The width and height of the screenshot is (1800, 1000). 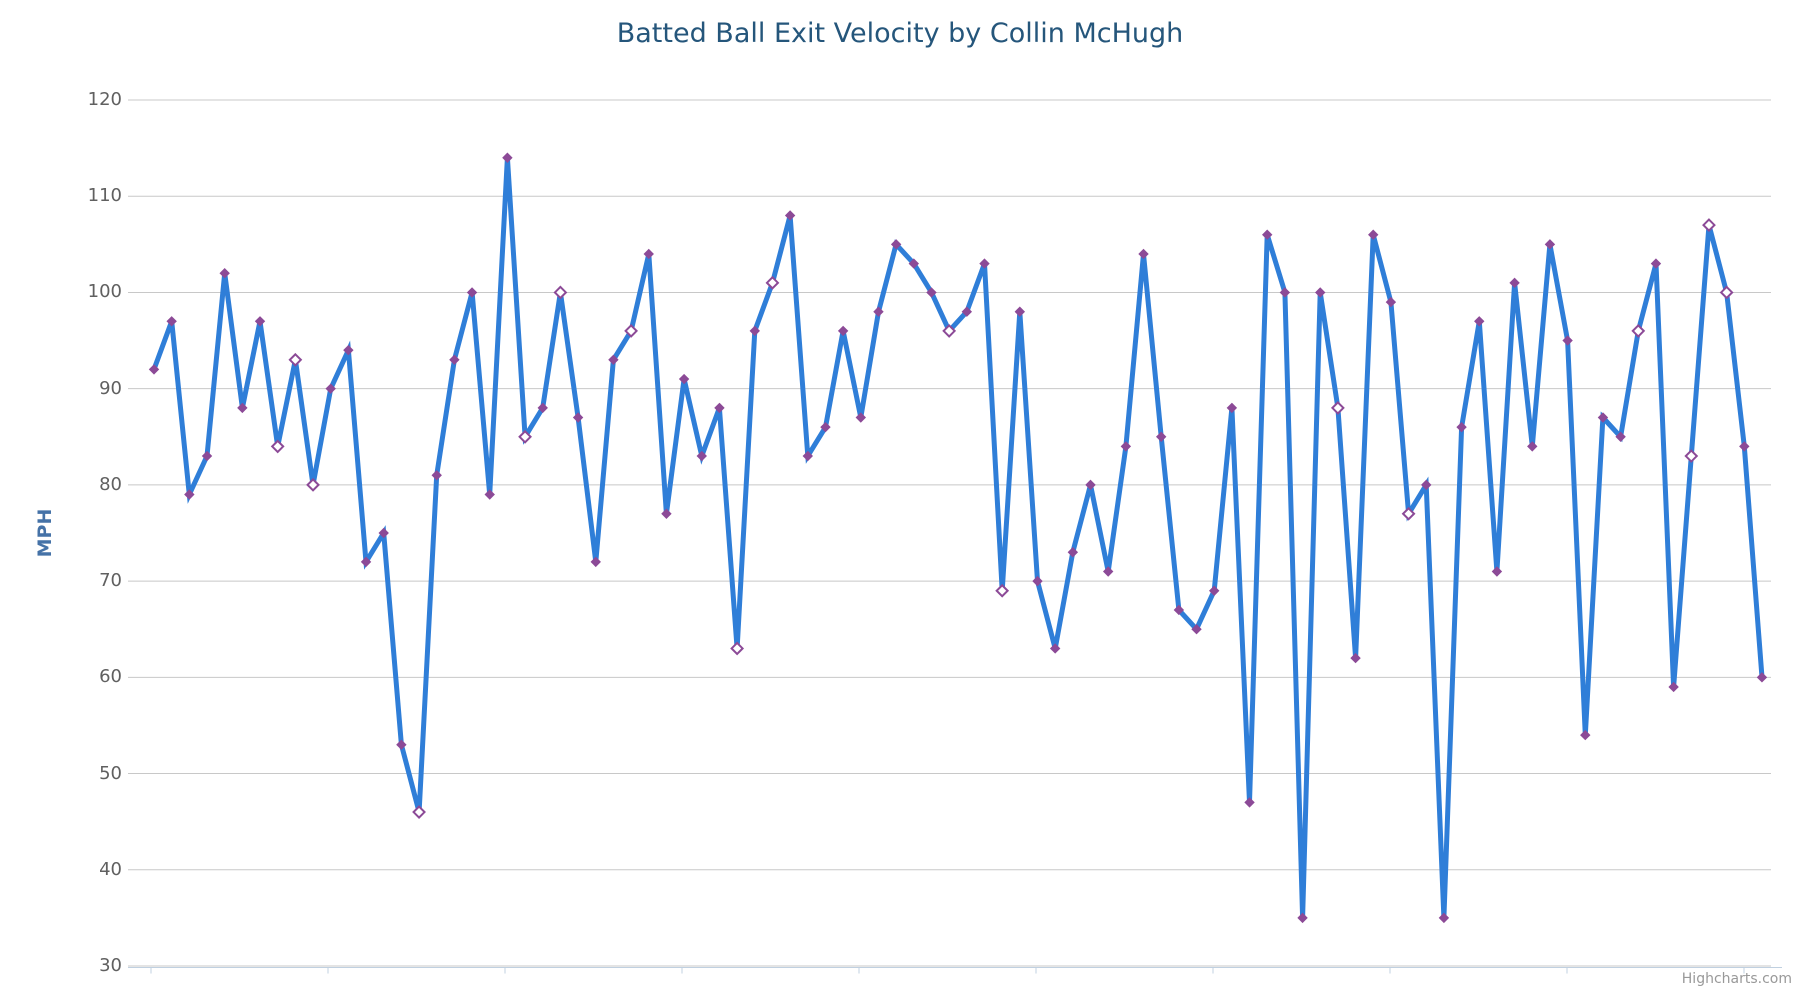 I want to click on y-axis-label: 50, so click(x=110, y=773).